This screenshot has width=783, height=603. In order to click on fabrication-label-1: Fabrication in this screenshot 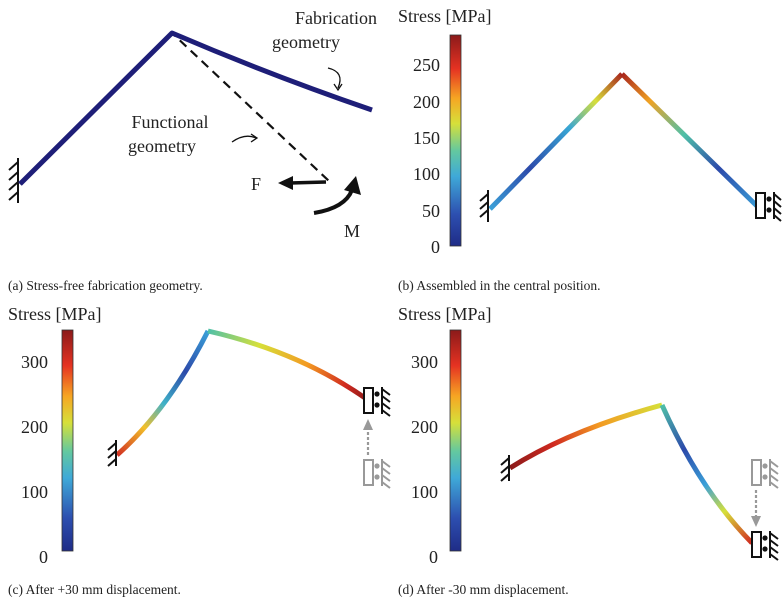, I will do `click(336, 18)`.